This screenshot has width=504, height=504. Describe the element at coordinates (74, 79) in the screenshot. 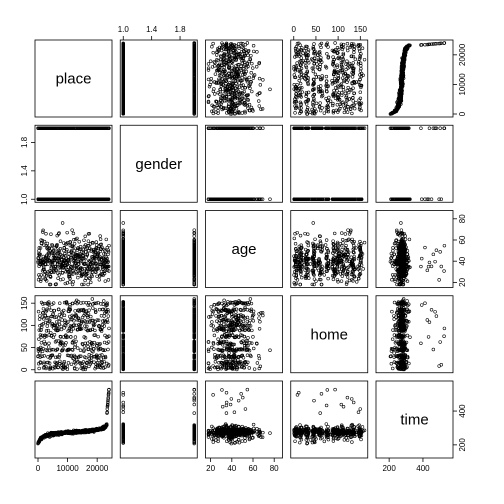

I see `variable-label-place: place` at that location.